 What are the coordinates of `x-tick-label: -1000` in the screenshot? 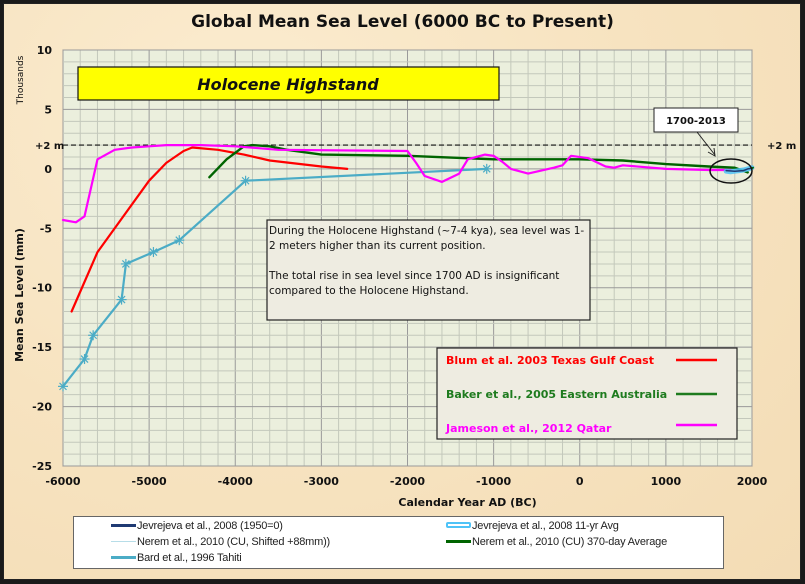 It's located at (494, 481).